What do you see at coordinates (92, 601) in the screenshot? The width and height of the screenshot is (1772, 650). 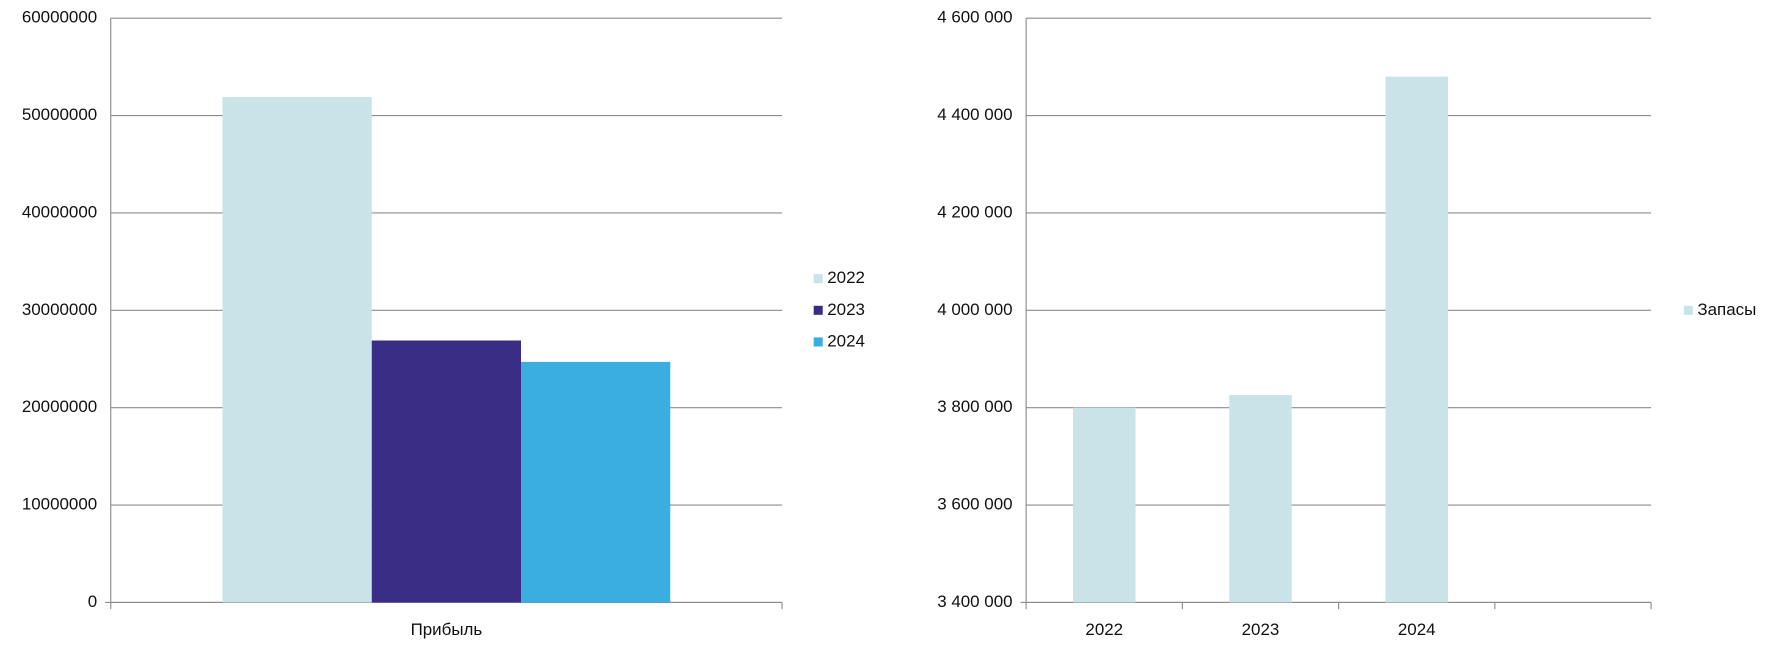 I see `y-tick-label: 0` at bounding box center [92, 601].